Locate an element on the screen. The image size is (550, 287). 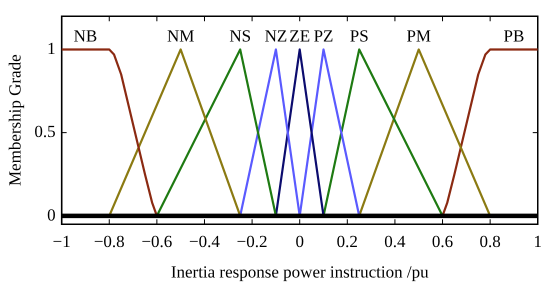
x-tick-label: −0.4 is located at coordinates (204, 241).